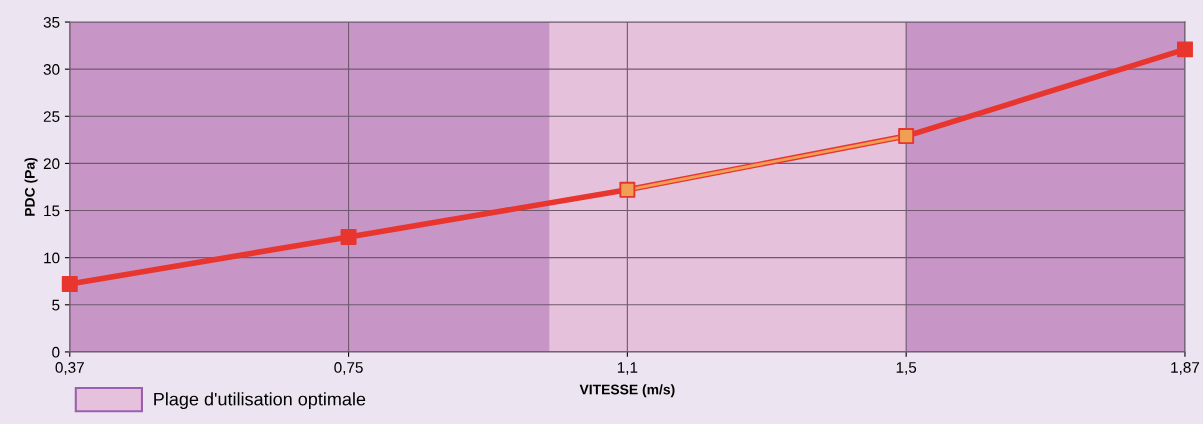 The width and height of the screenshot is (1203, 424). What do you see at coordinates (56, 305) in the screenshot?
I see `y-tick-label: 5` at bounding box center [56, 305].